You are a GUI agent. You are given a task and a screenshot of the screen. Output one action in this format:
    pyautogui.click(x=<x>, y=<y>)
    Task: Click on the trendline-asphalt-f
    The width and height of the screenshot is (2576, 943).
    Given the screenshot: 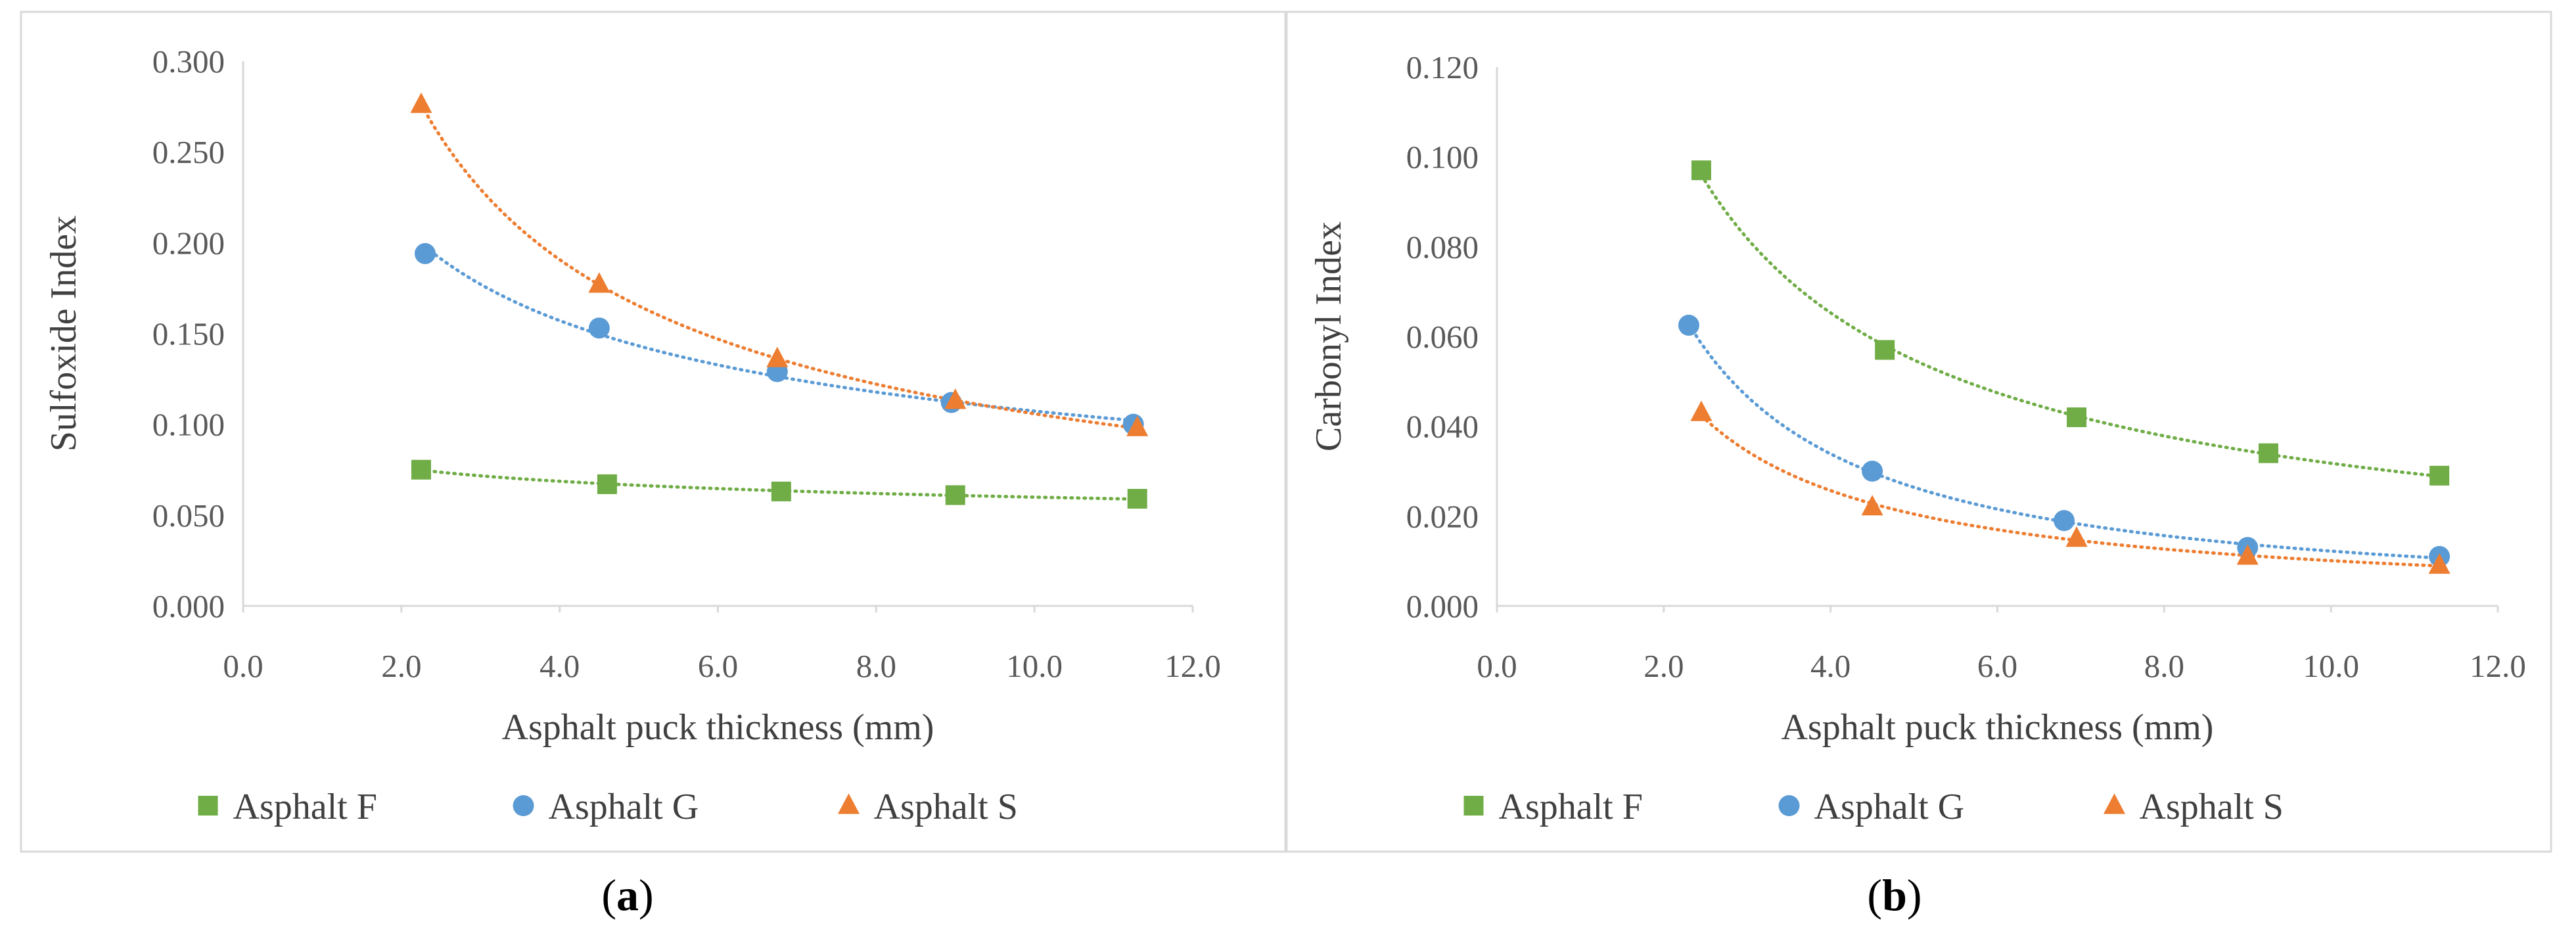 What is the action you would take?
    pyautogui.click(x=779, y=485)
    